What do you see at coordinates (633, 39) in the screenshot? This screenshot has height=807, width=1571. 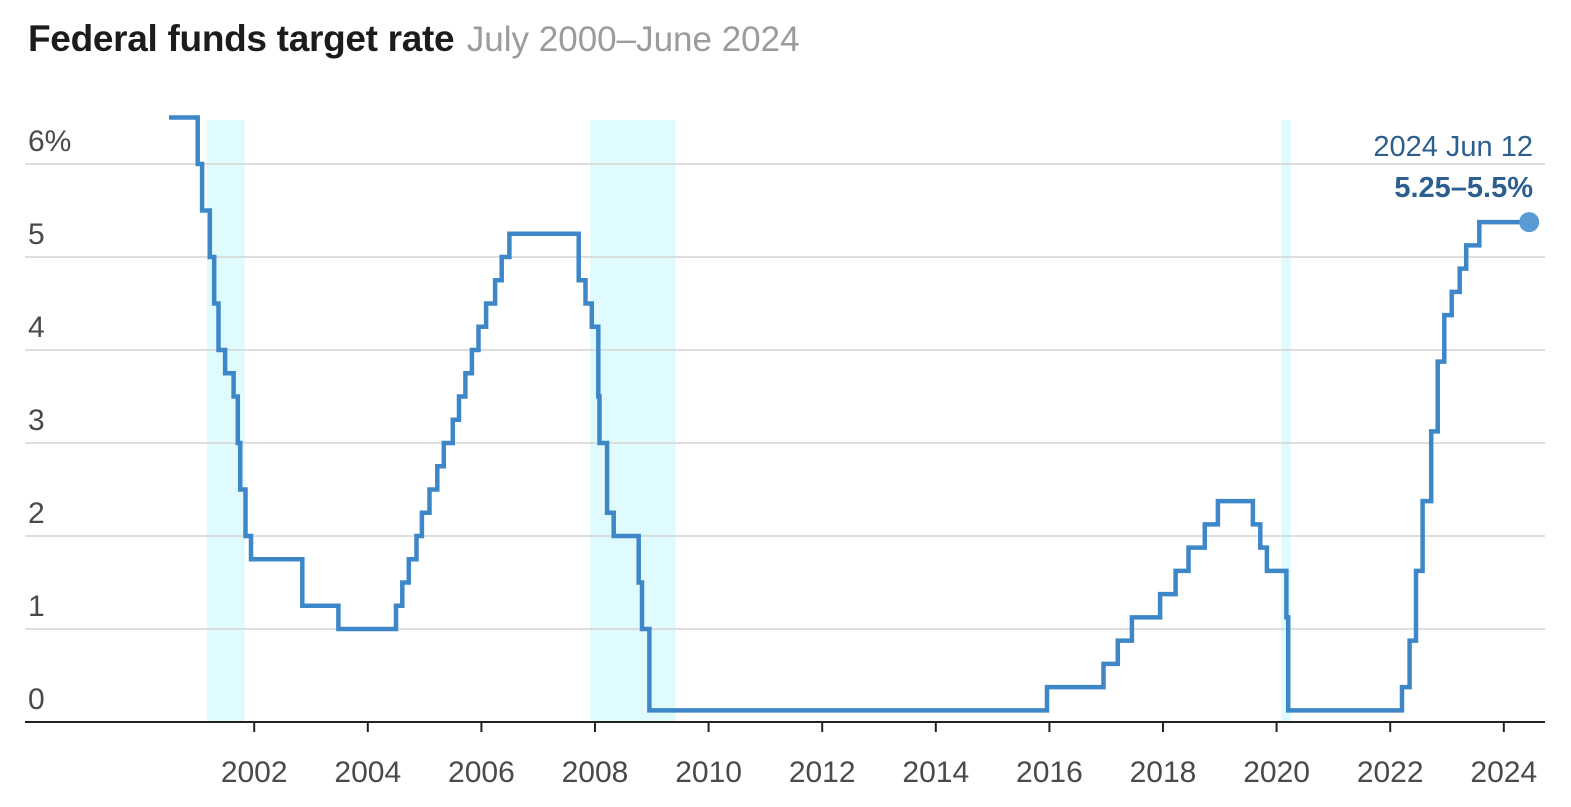 I see `chart-subtitle: July 2000–June 2024` at bounding box center [633, 39].